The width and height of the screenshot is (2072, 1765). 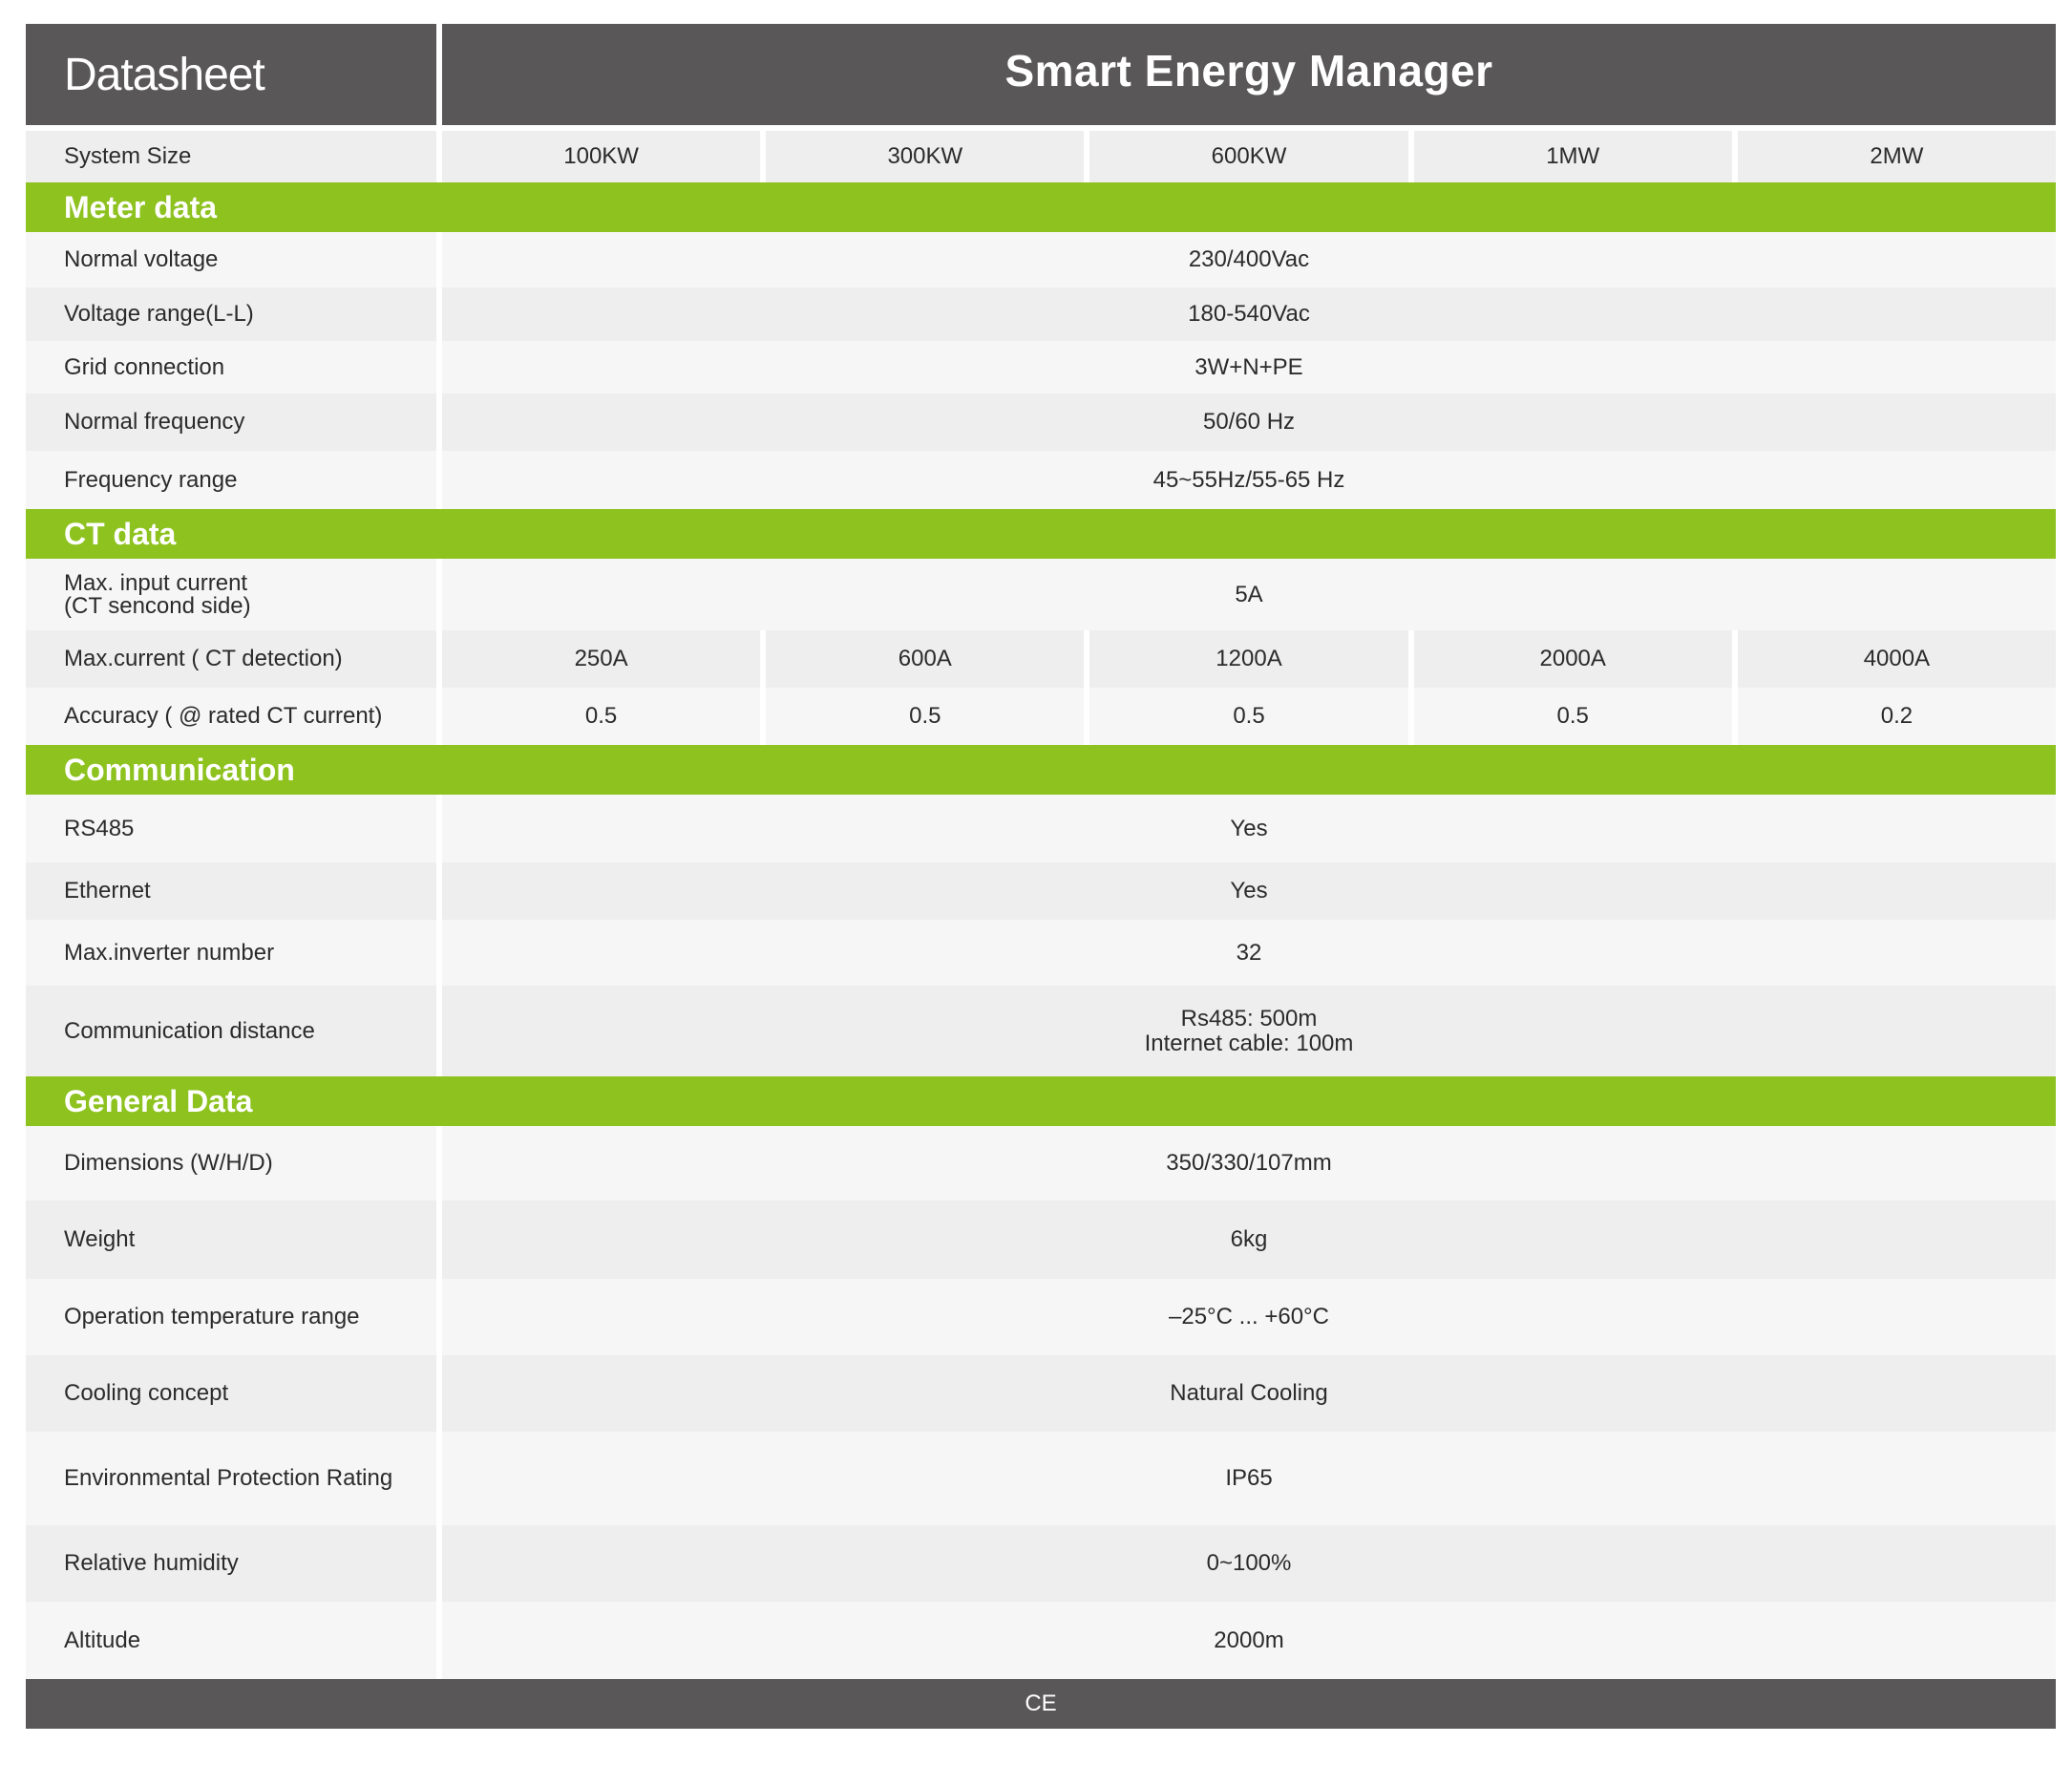 What do you see at coordinates (234, 1563) in the screenshot?
I see `row-label: Relative humidity` at bounding box center [234, 1563].